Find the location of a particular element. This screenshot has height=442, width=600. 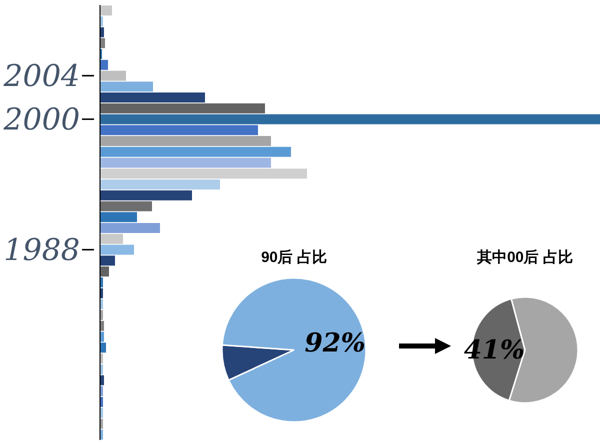

y-tick-label: 2000 is located at coordinates (41, 120).